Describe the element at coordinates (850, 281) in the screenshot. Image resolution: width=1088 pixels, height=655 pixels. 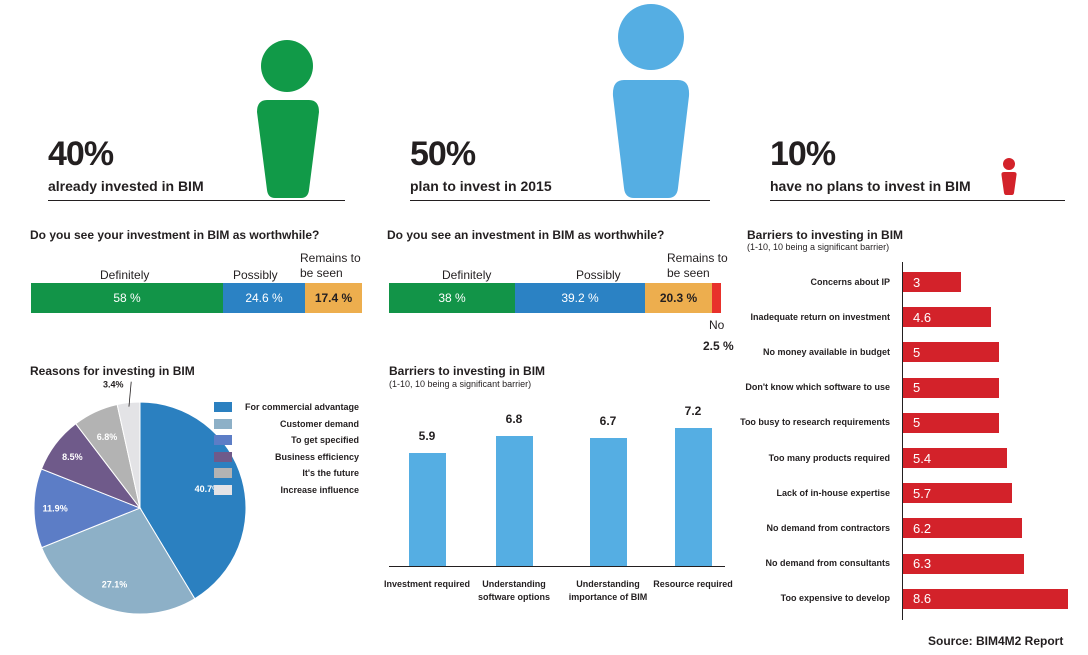
I see `hbar-category-label: Concerns about IP` at that location.